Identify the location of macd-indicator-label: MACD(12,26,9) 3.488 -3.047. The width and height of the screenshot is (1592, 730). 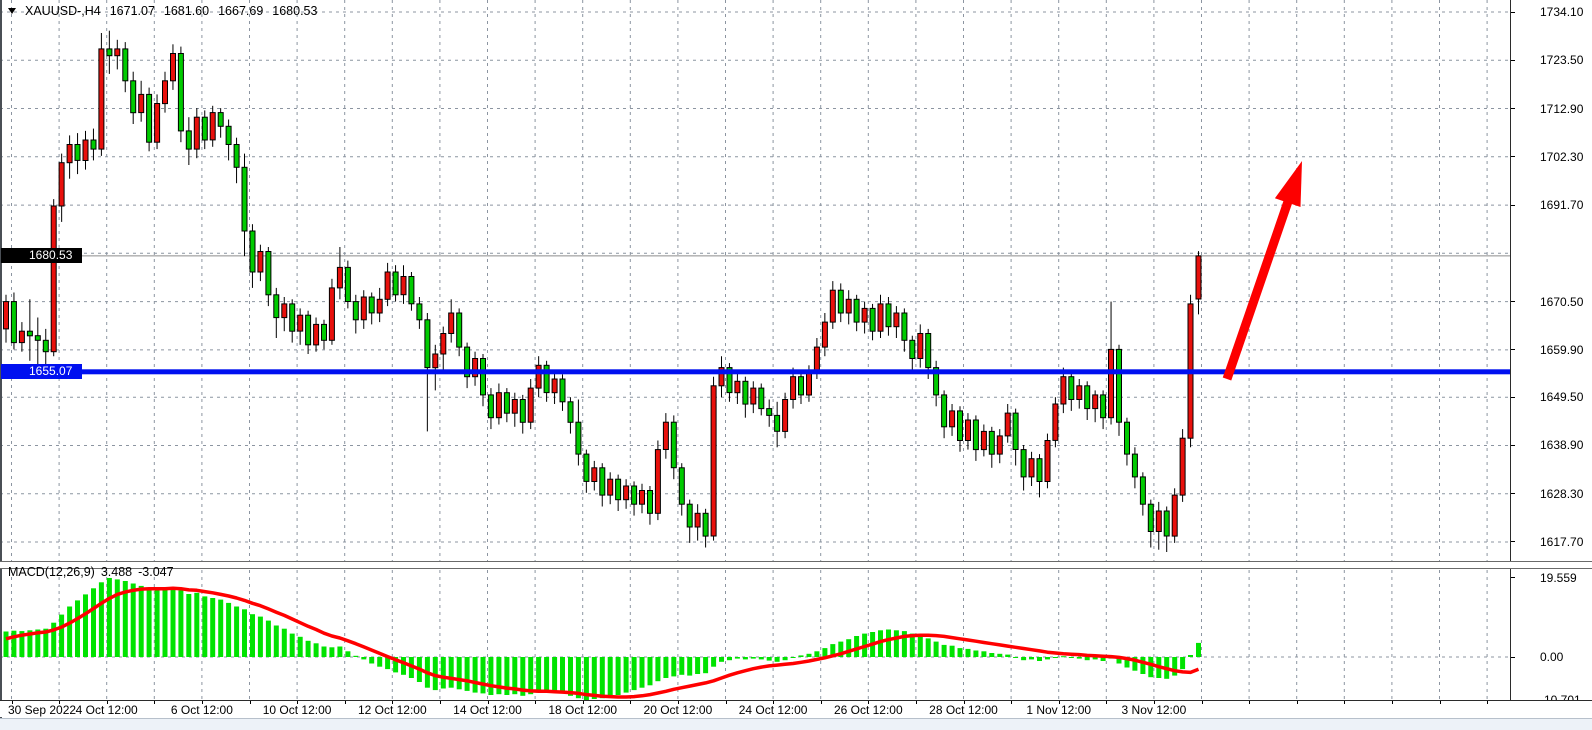
(91, 572).